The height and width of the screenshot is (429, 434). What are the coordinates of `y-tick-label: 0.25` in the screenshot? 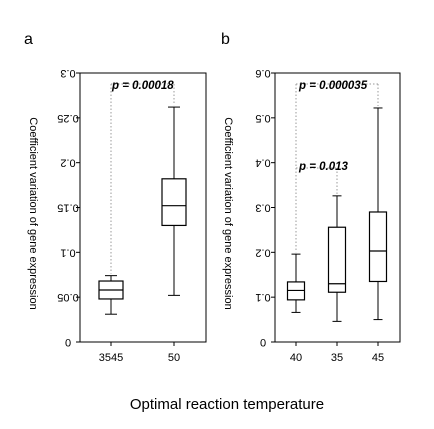 It's located at (67, 118).